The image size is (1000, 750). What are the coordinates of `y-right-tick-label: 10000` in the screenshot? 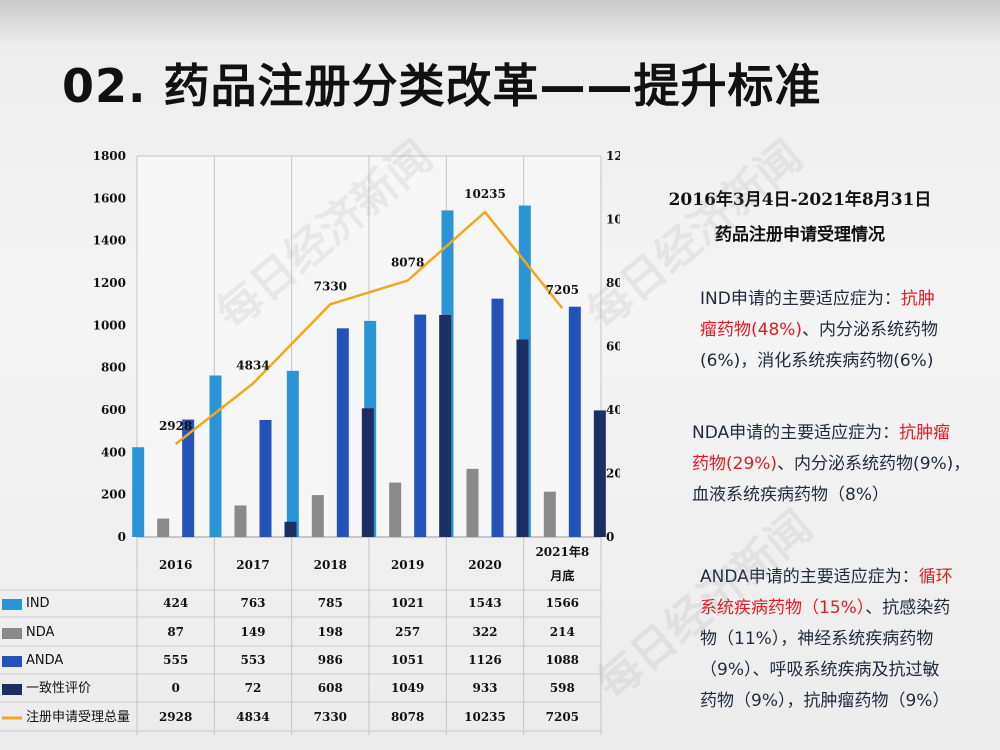 It's located at (613, 220).